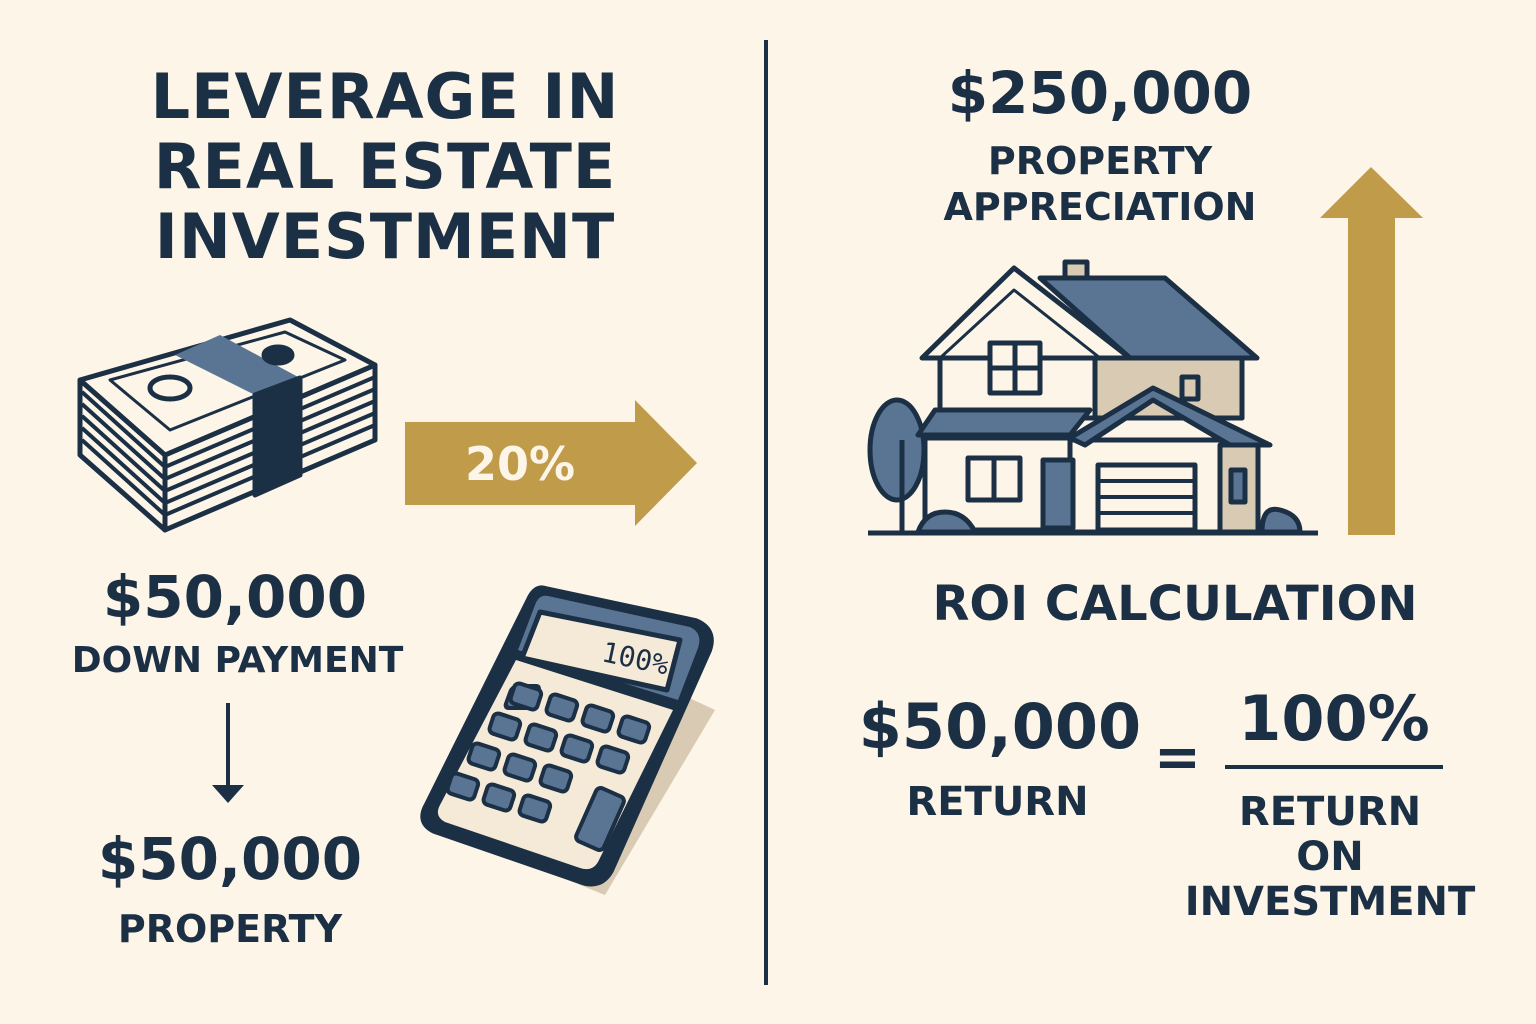 This screenshot has width=1536, height=1024. I want to click on equals-sign: =, so click(1177, 757).